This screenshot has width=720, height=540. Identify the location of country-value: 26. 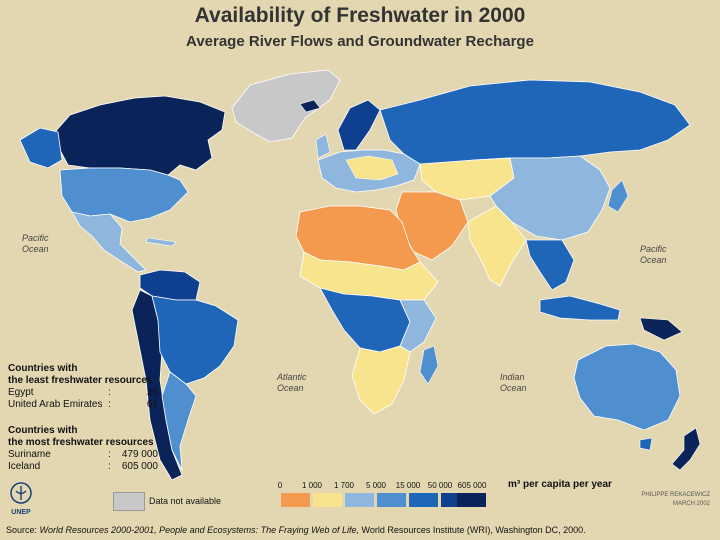
(152, 392).